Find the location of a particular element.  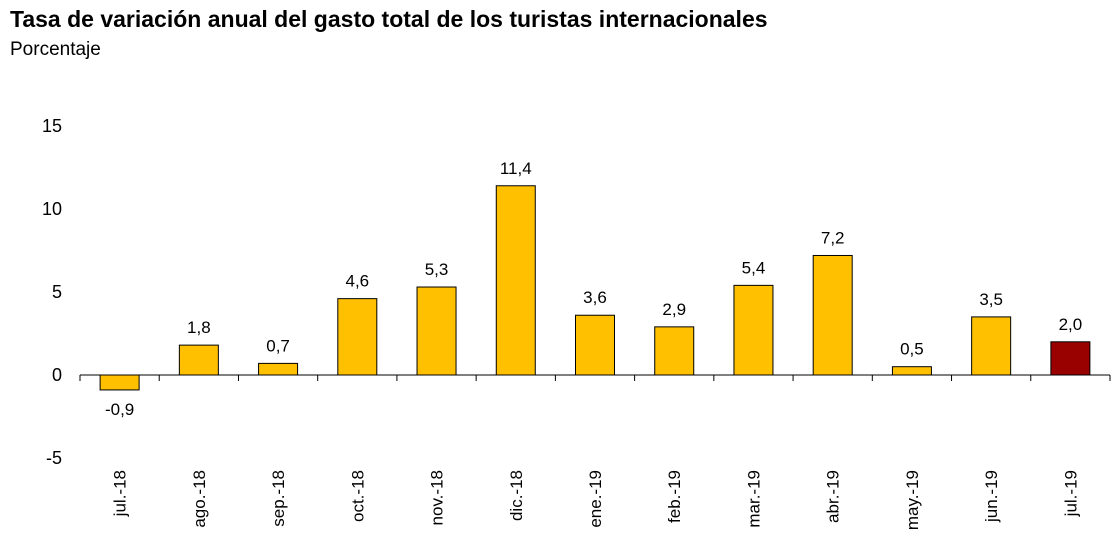

y-tick-label: 5 is located at coordinates (57, 292).